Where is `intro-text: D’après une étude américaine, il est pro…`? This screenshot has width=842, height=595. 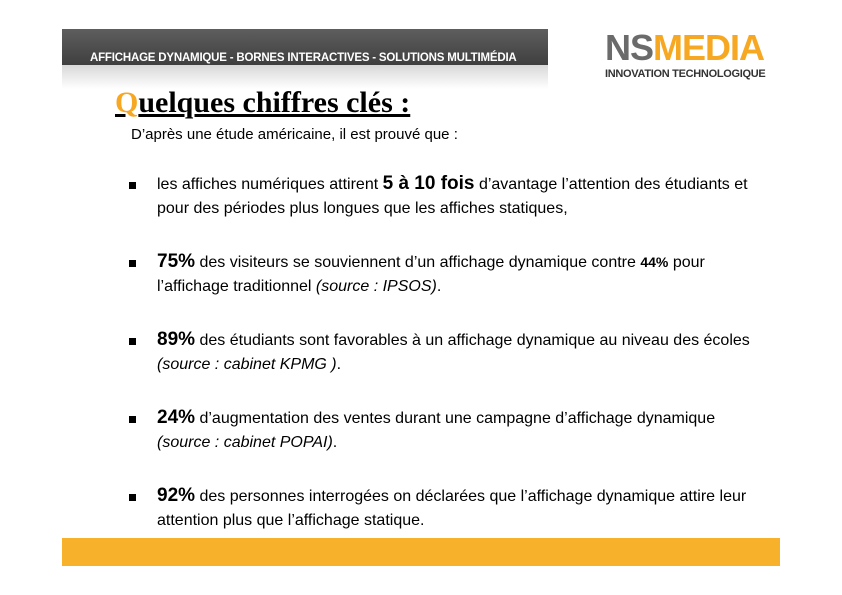
intro-text: D’après une étude américaine, il est pro… is located at coordinates (294, 134).